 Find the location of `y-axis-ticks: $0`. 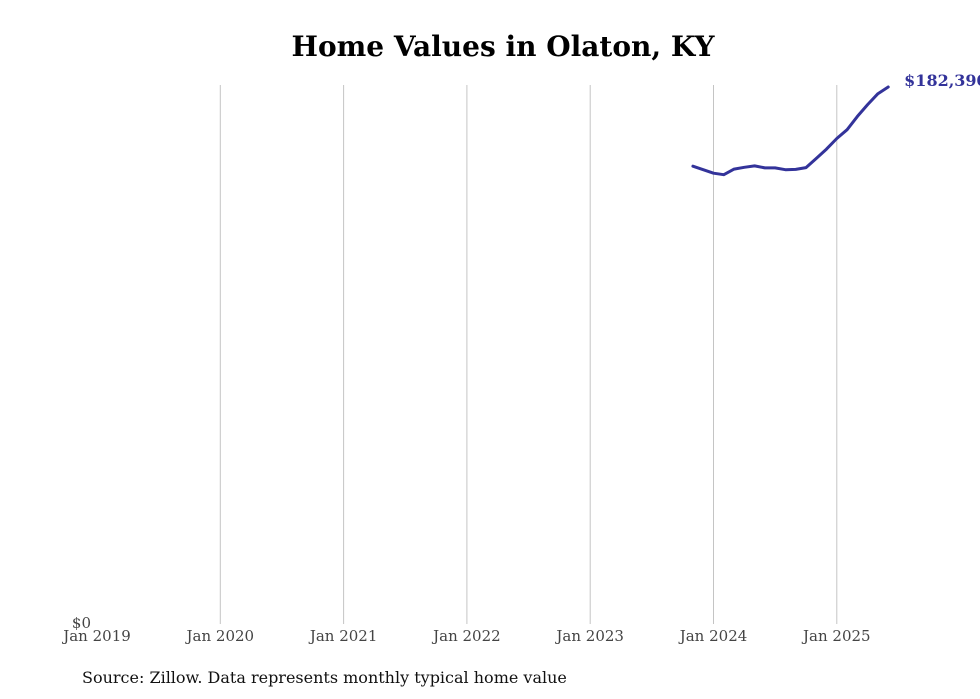

y-axis-ticks: $0 is located at coordinates (81, 623).